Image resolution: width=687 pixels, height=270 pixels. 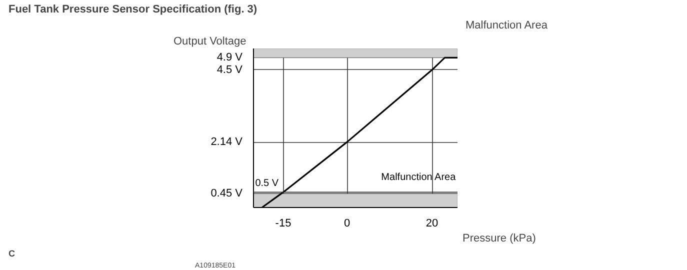 I want to click on x-tick-label: 20, so click(x=432, y=224).